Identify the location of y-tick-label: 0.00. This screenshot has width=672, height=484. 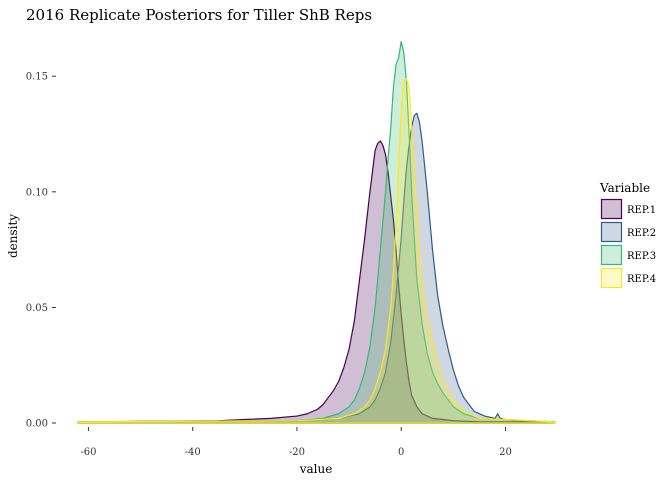
(37, 424).